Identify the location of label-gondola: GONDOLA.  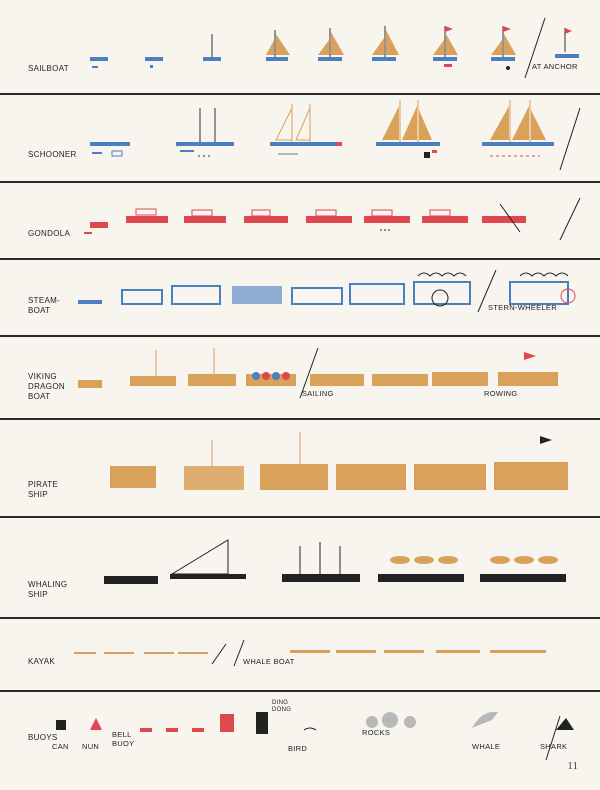
(49, 233).